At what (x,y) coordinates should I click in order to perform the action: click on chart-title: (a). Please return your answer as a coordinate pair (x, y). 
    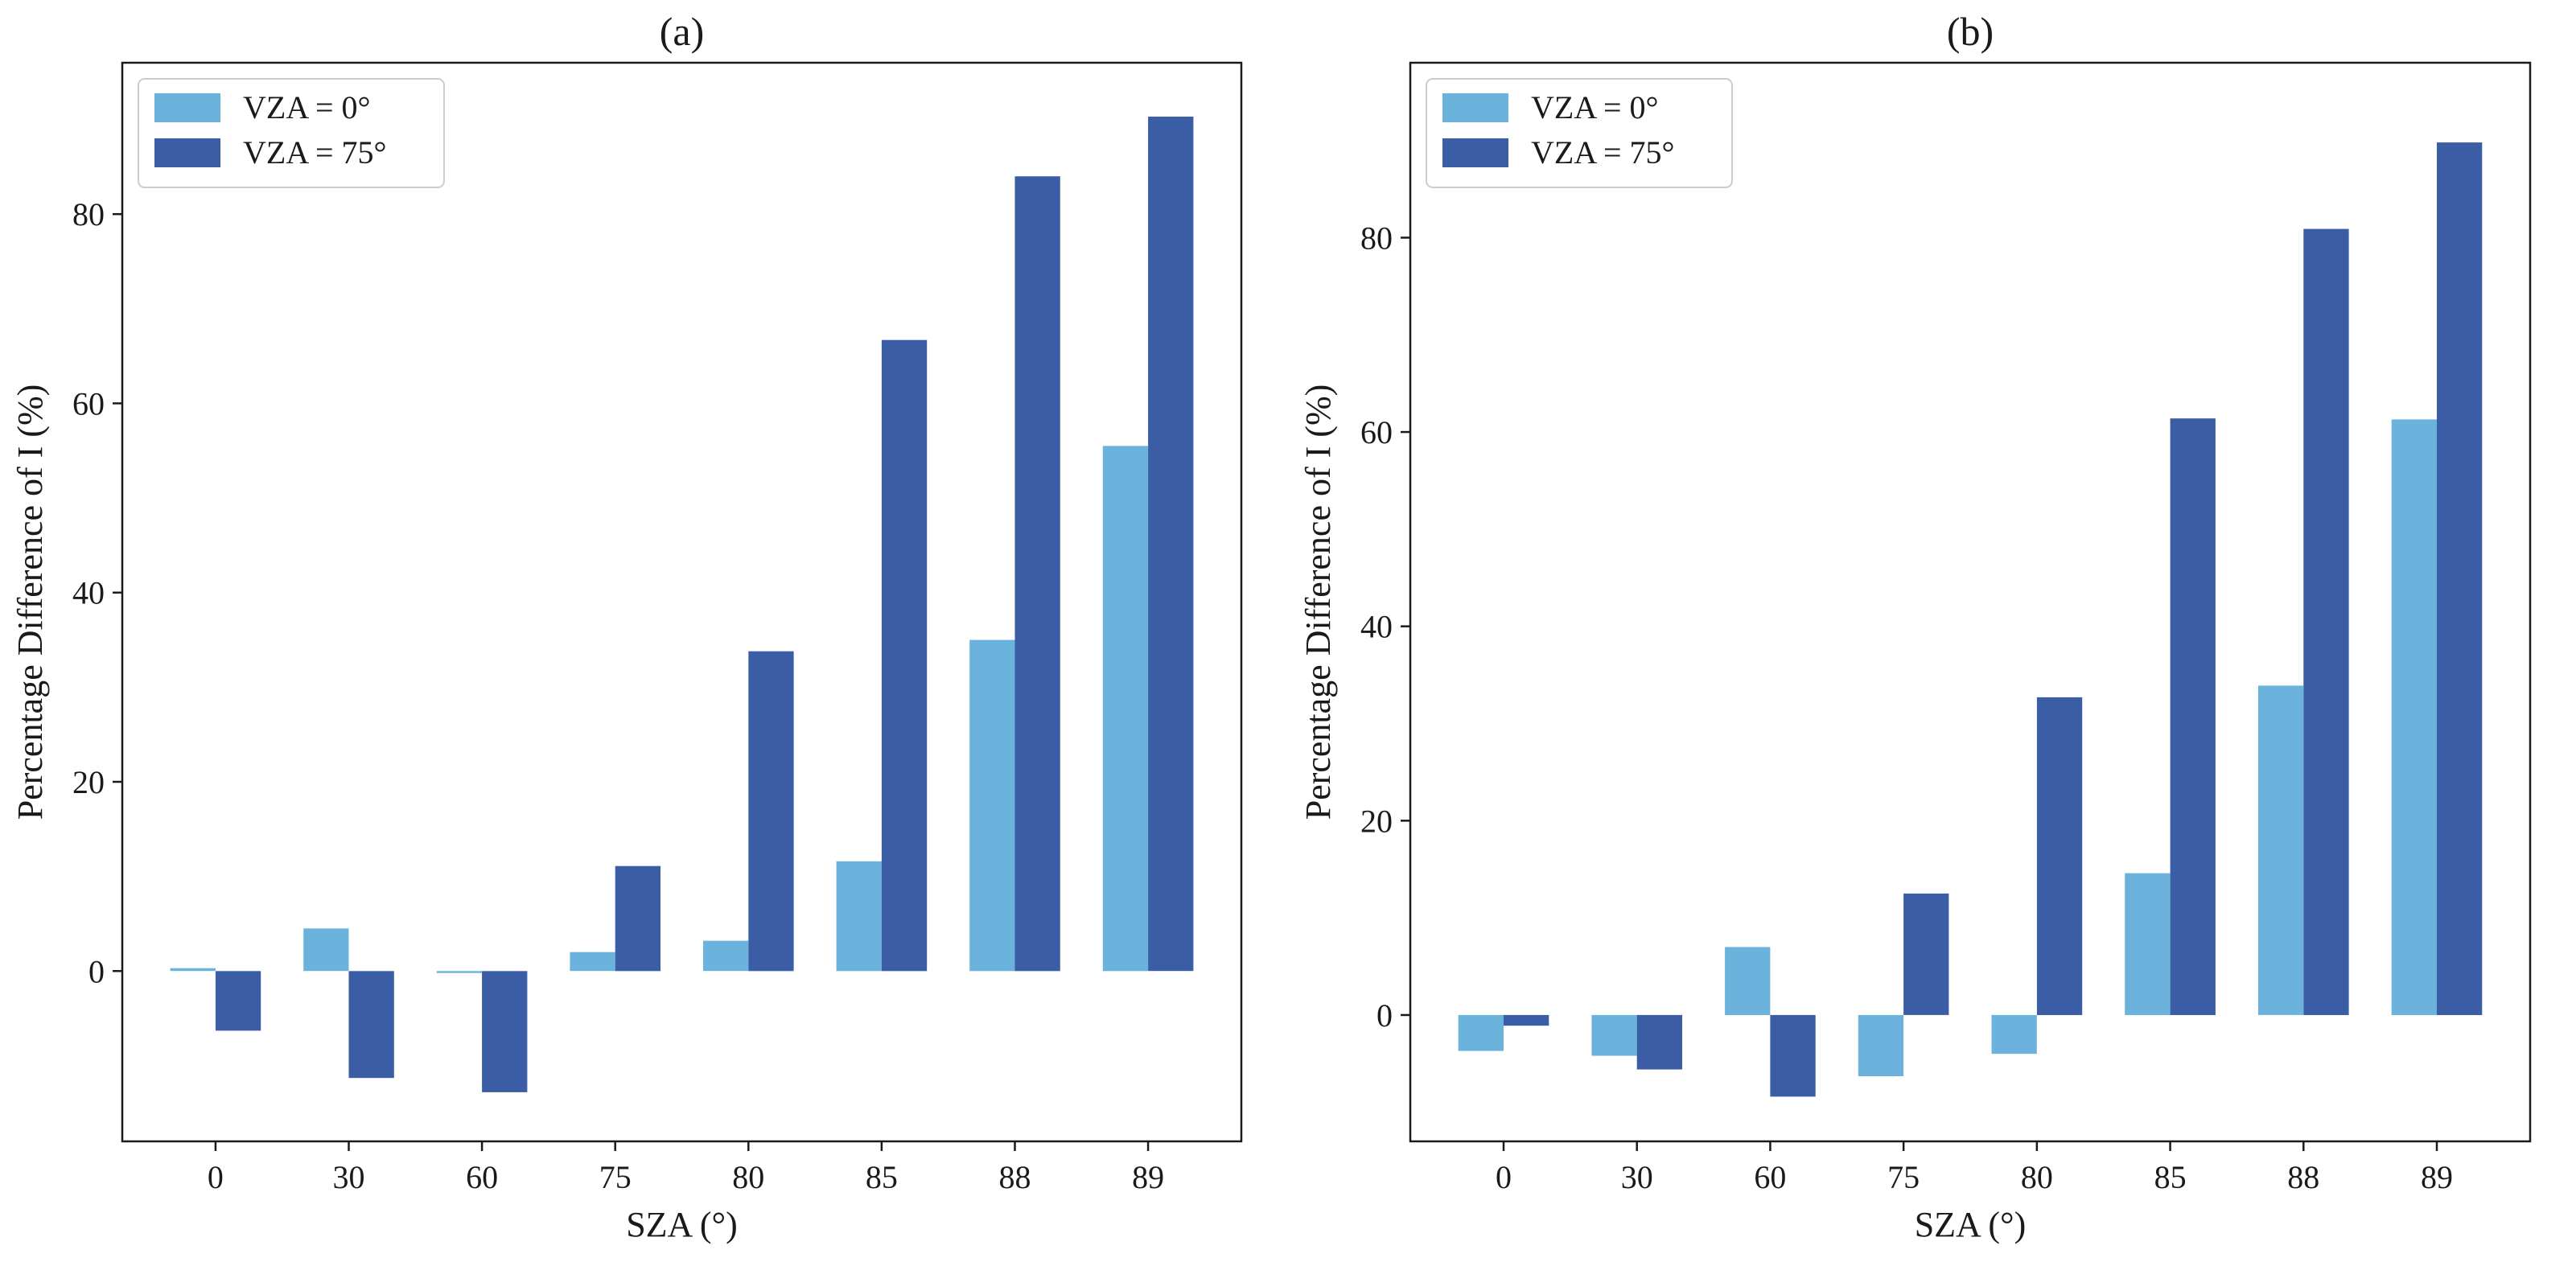
    Looking at the image, I should click on (682, 31).